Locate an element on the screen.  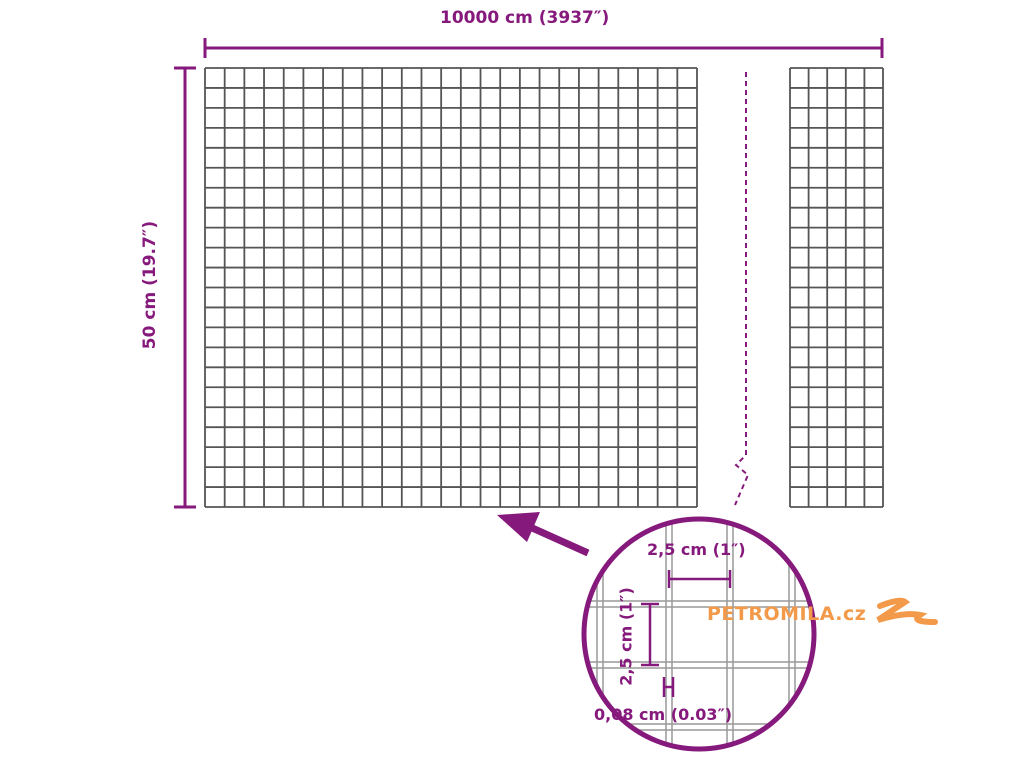
width-dimension-line is located at coordinates (543, 48).